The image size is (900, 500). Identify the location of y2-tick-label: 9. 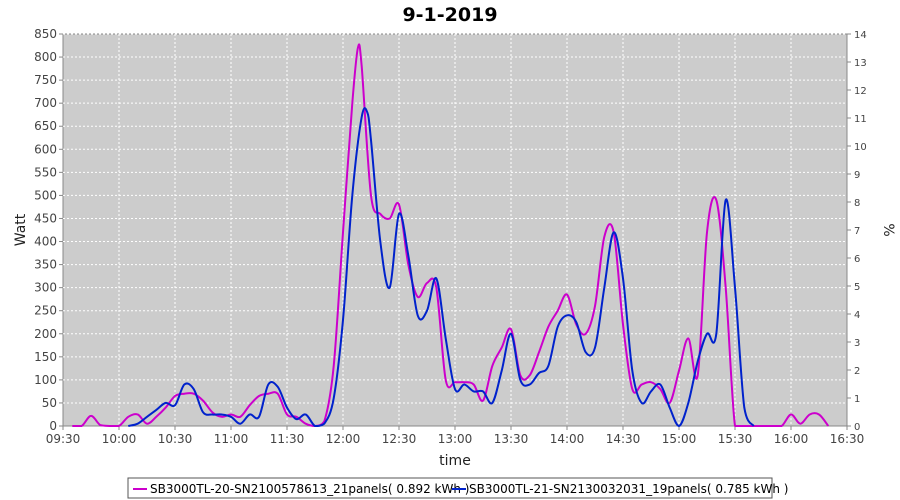
(857, 175).